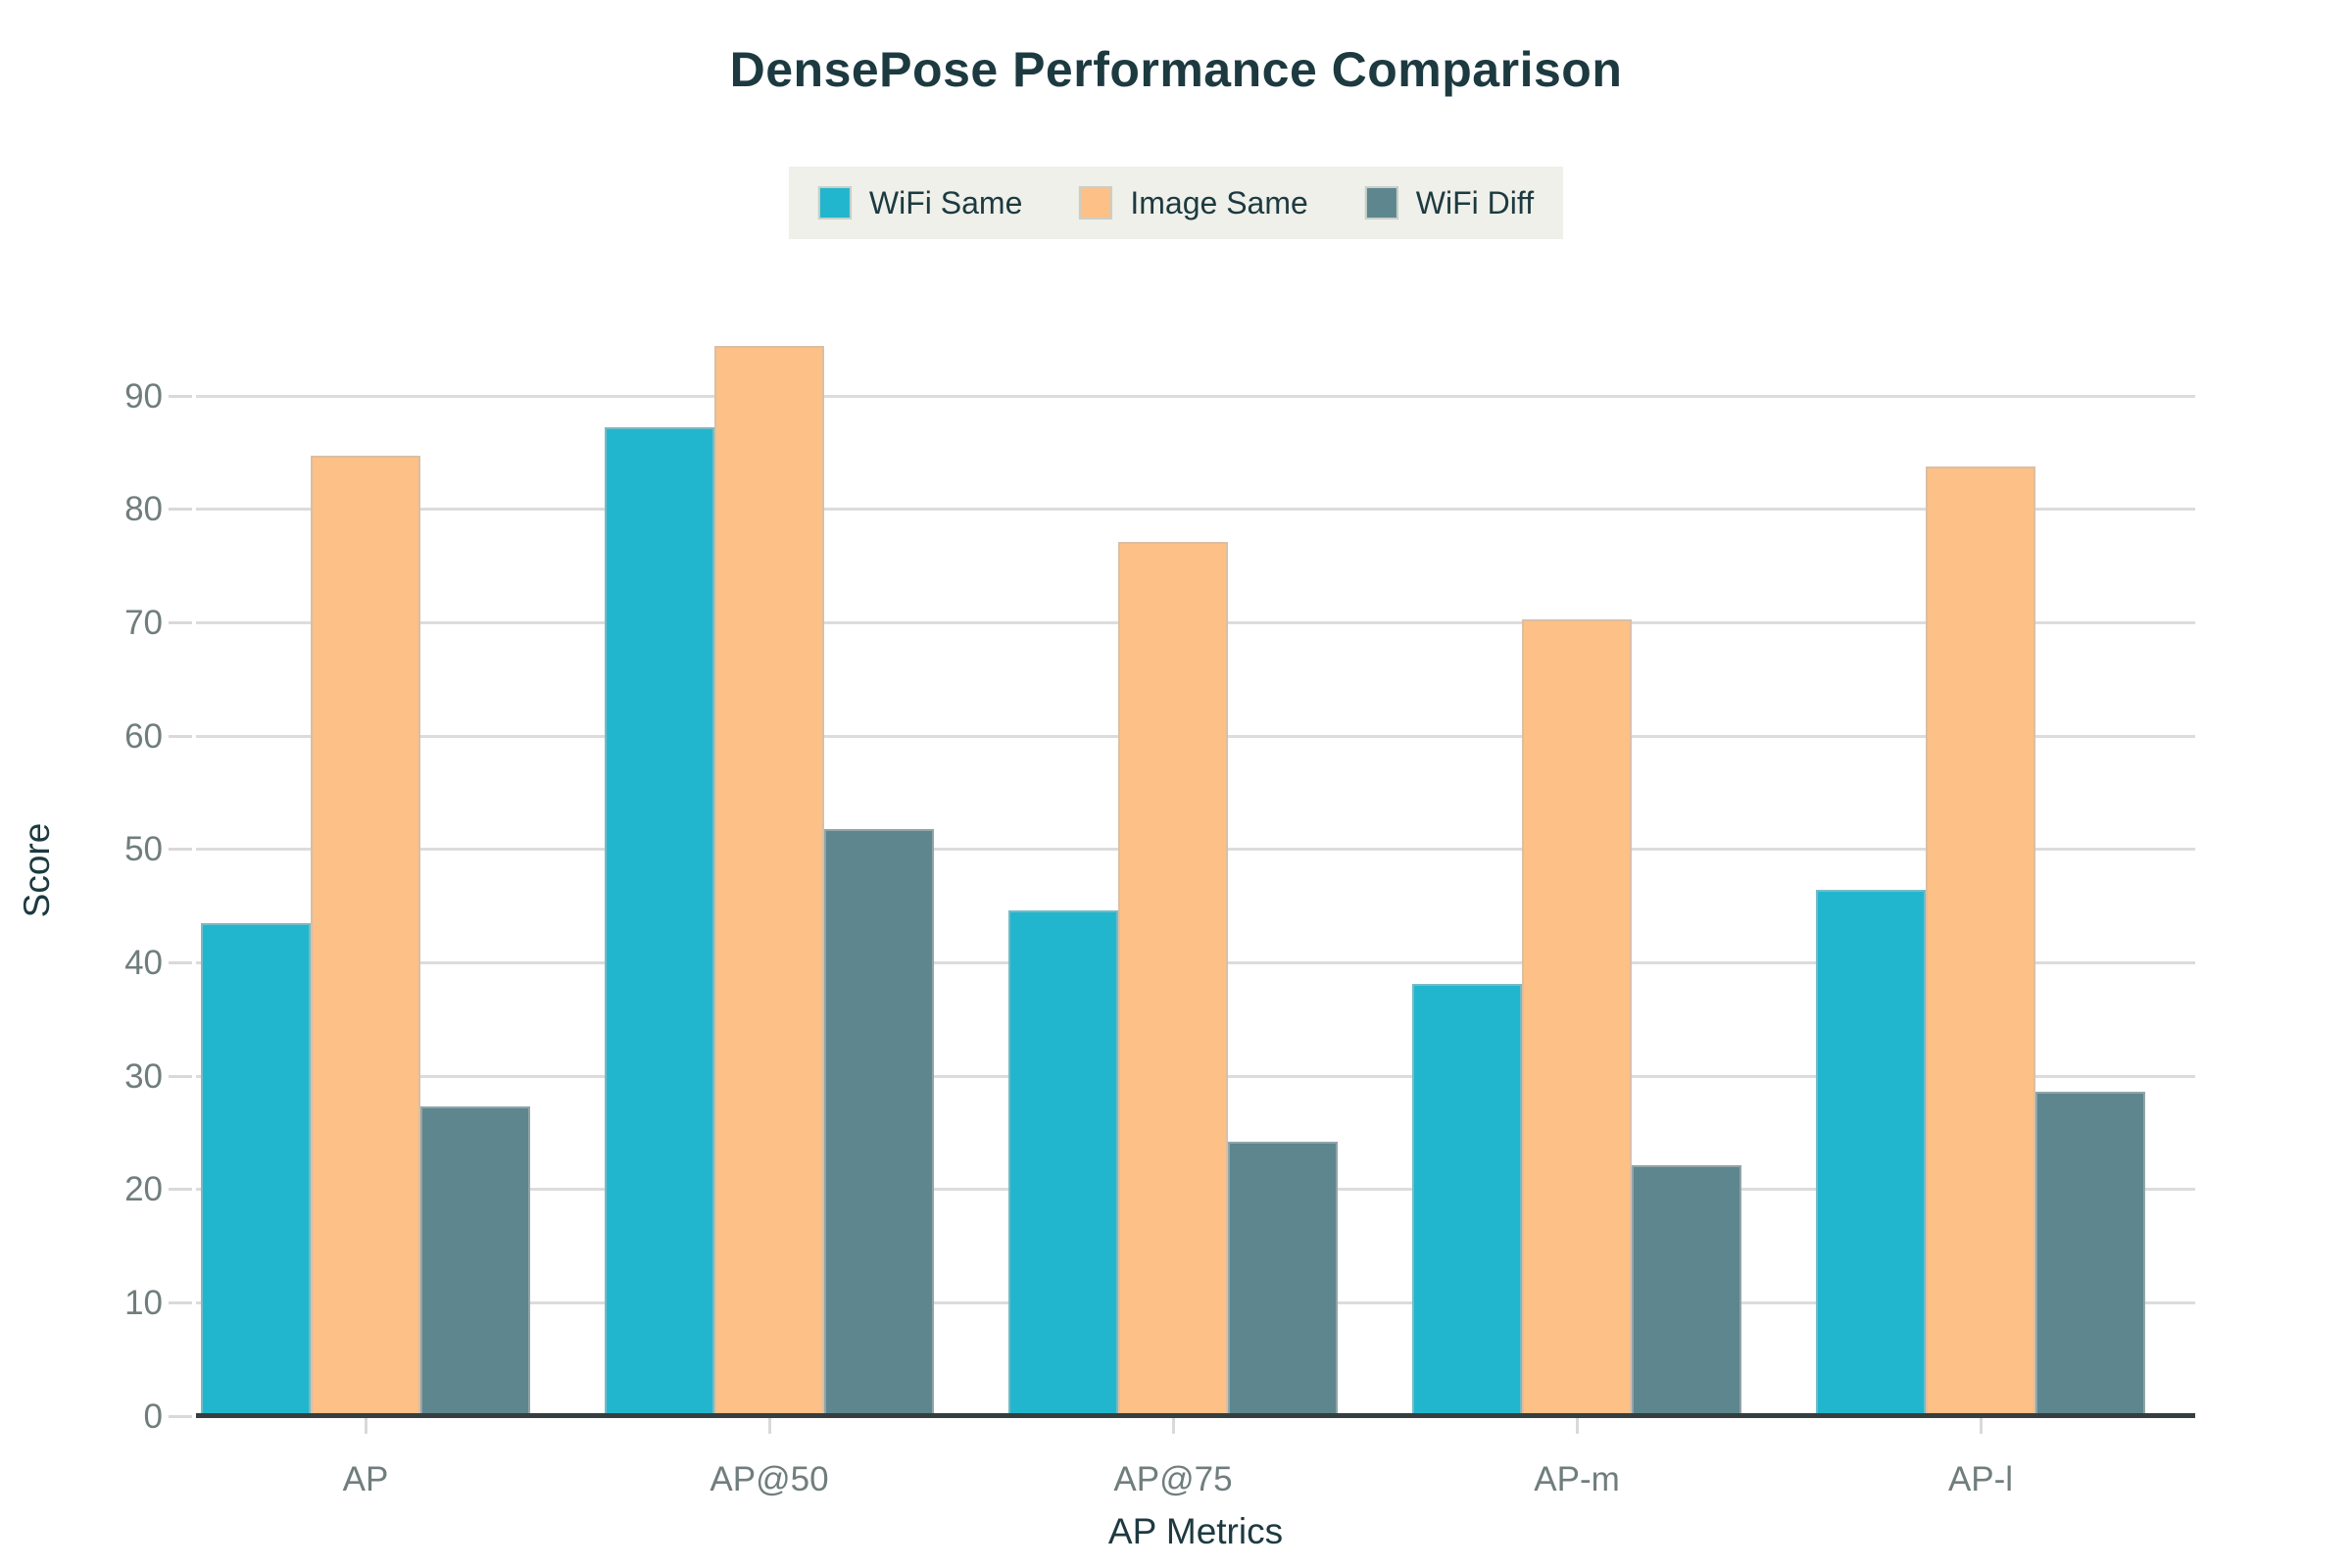 The width and height of the screenshot is (2352, 1568). What do you see at coordinates (143, 849) in the screenshot?
I see `y-tick-label-50: 50` at bounding box center [143, 849].